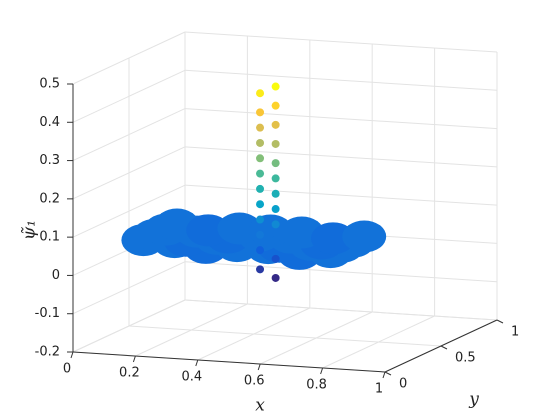  What do you see at coordinates (403, 384) in the screenshot?
I see `y-tick-label: 0` at bounding box center [403, 384].